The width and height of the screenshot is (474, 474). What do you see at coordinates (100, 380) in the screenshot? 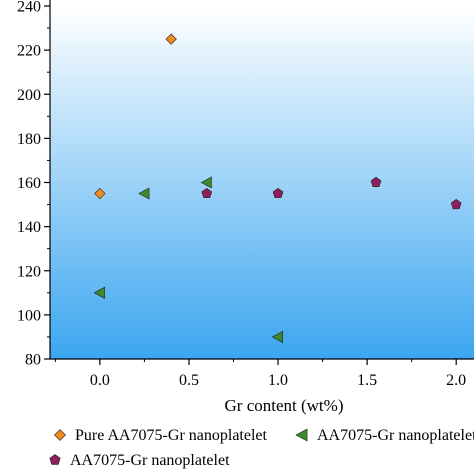
I see `x-tick-label: 0.0` at bounding box center [100, 380].